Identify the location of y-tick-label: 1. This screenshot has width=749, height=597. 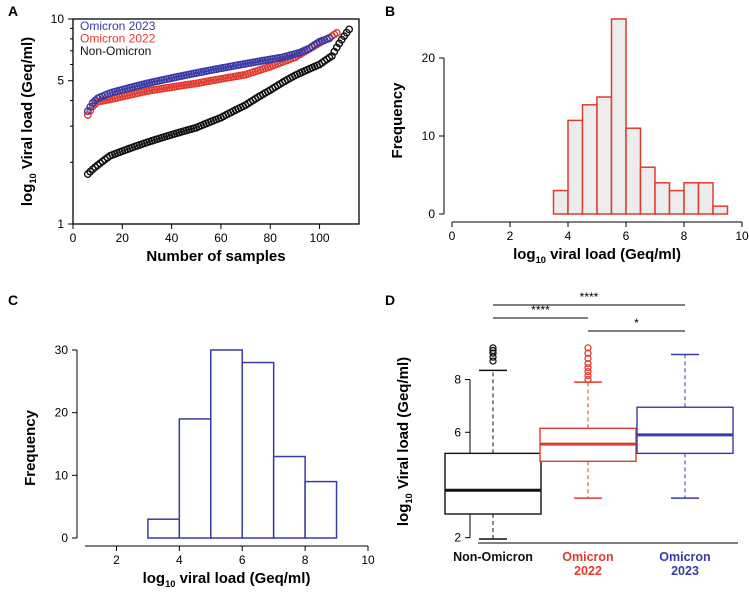
(60, 224).